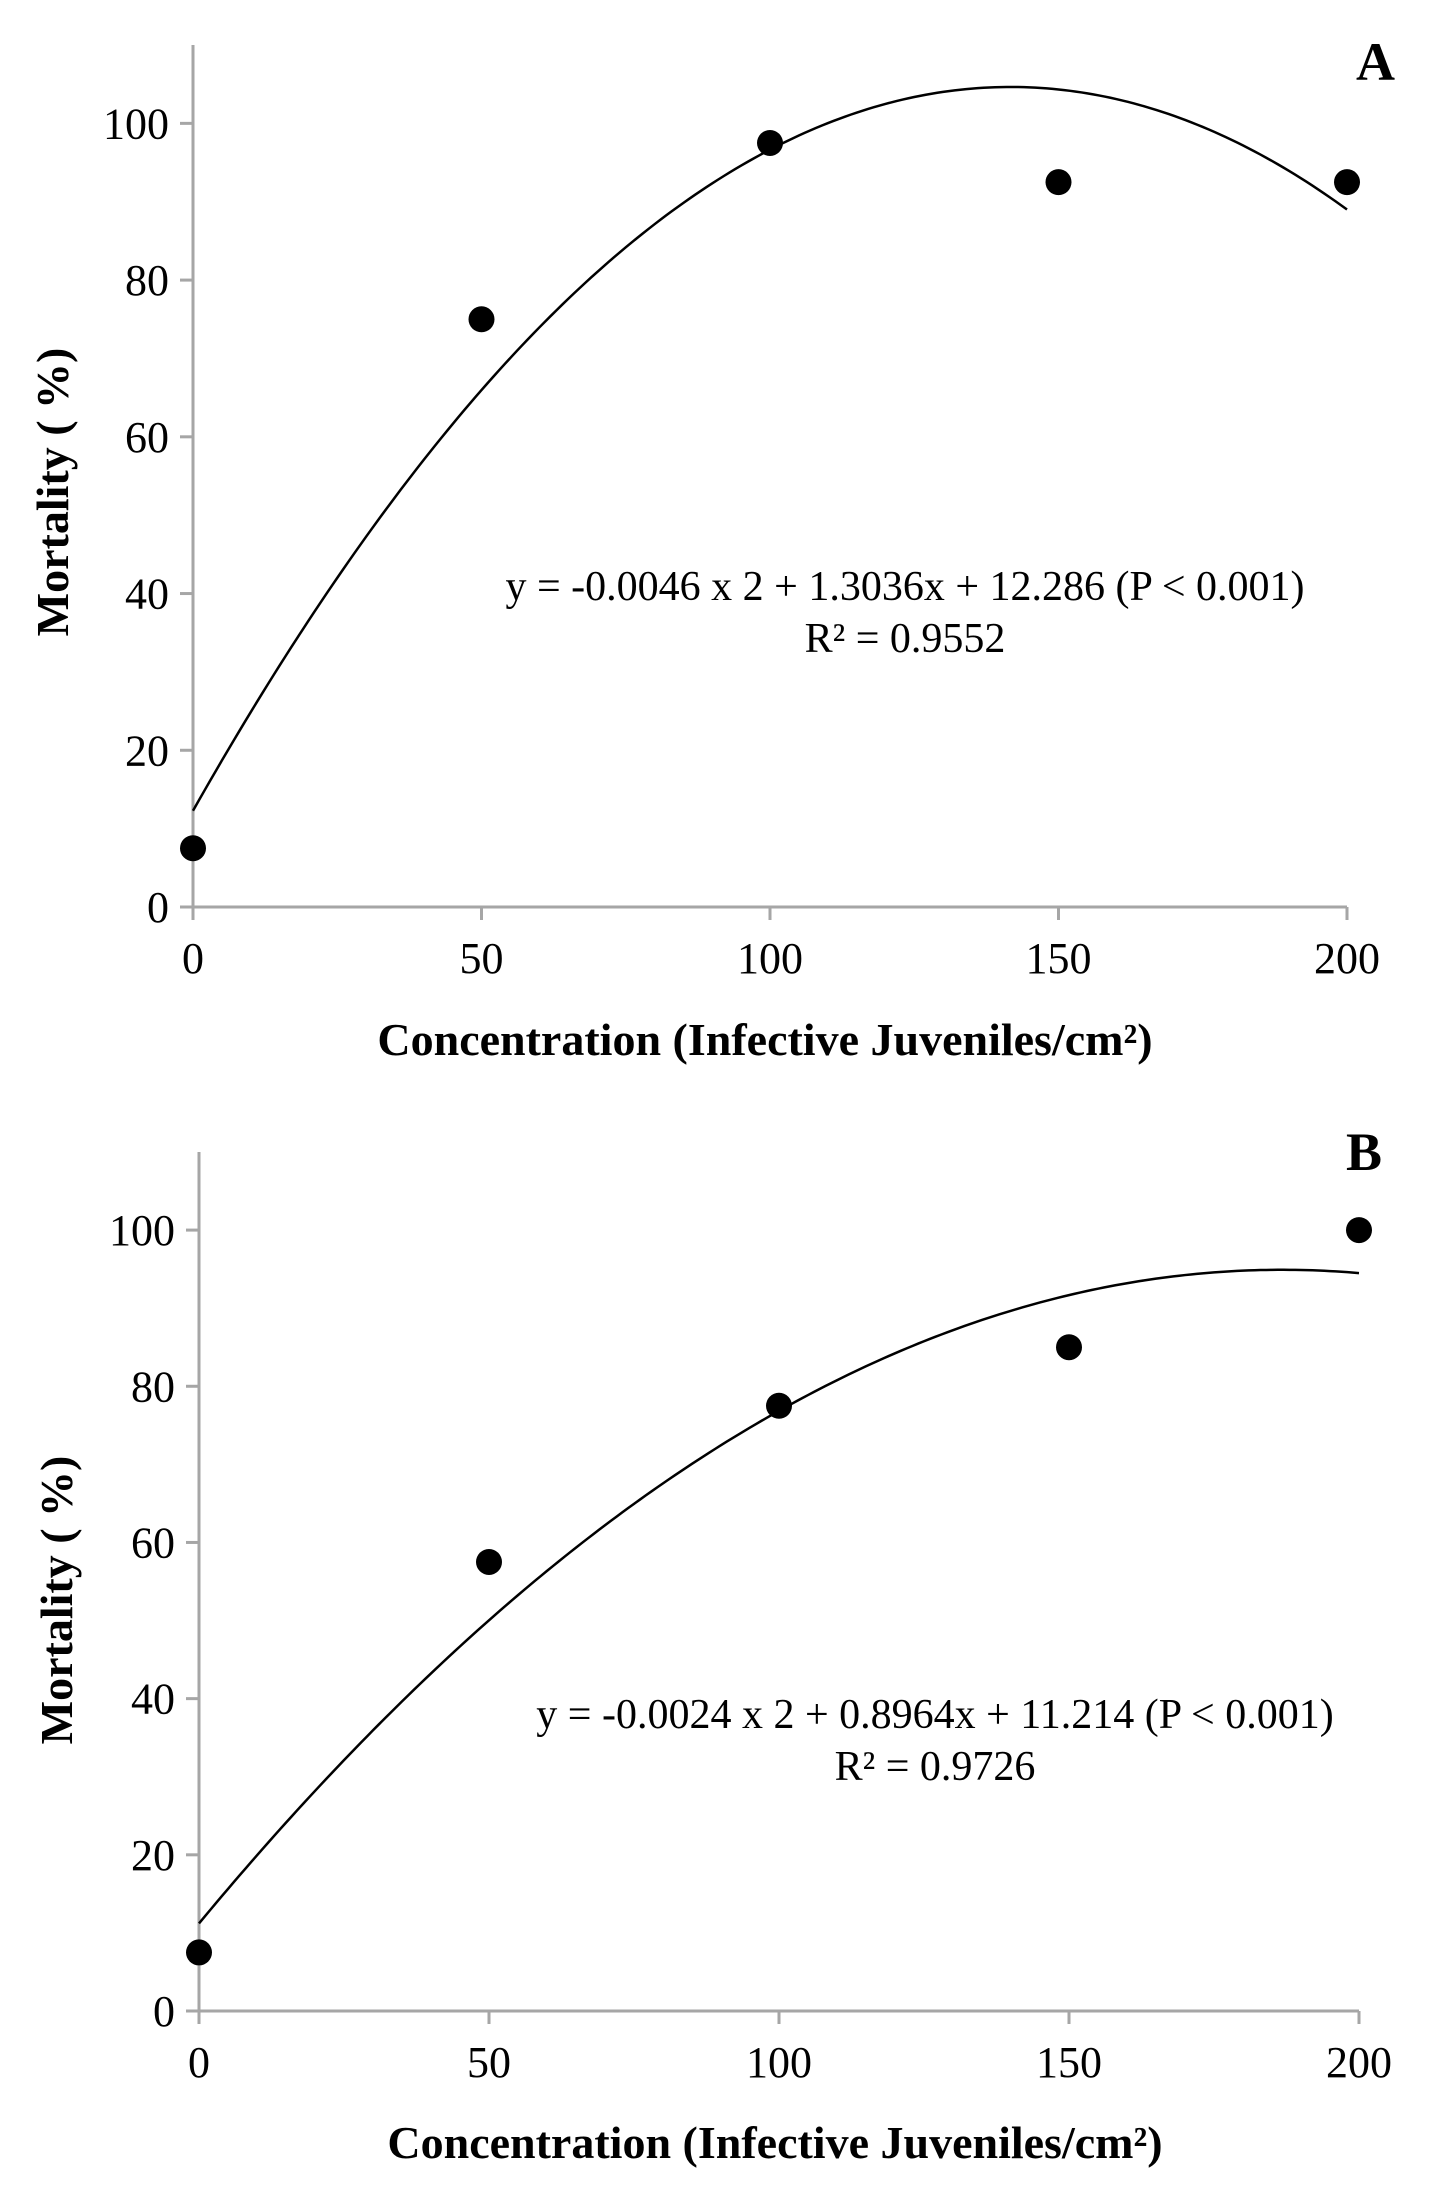 This screenshot has height=2206, width=1441. Describe the element at coordinates (153, 1855) in the screenshot. I see `panel-b-y-tick-label: 20` at that location.